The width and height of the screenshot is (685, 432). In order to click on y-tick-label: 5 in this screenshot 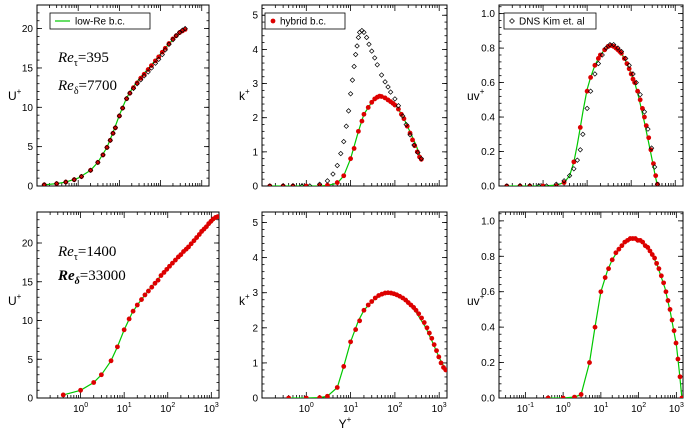, I will do `click(255, 16)`.